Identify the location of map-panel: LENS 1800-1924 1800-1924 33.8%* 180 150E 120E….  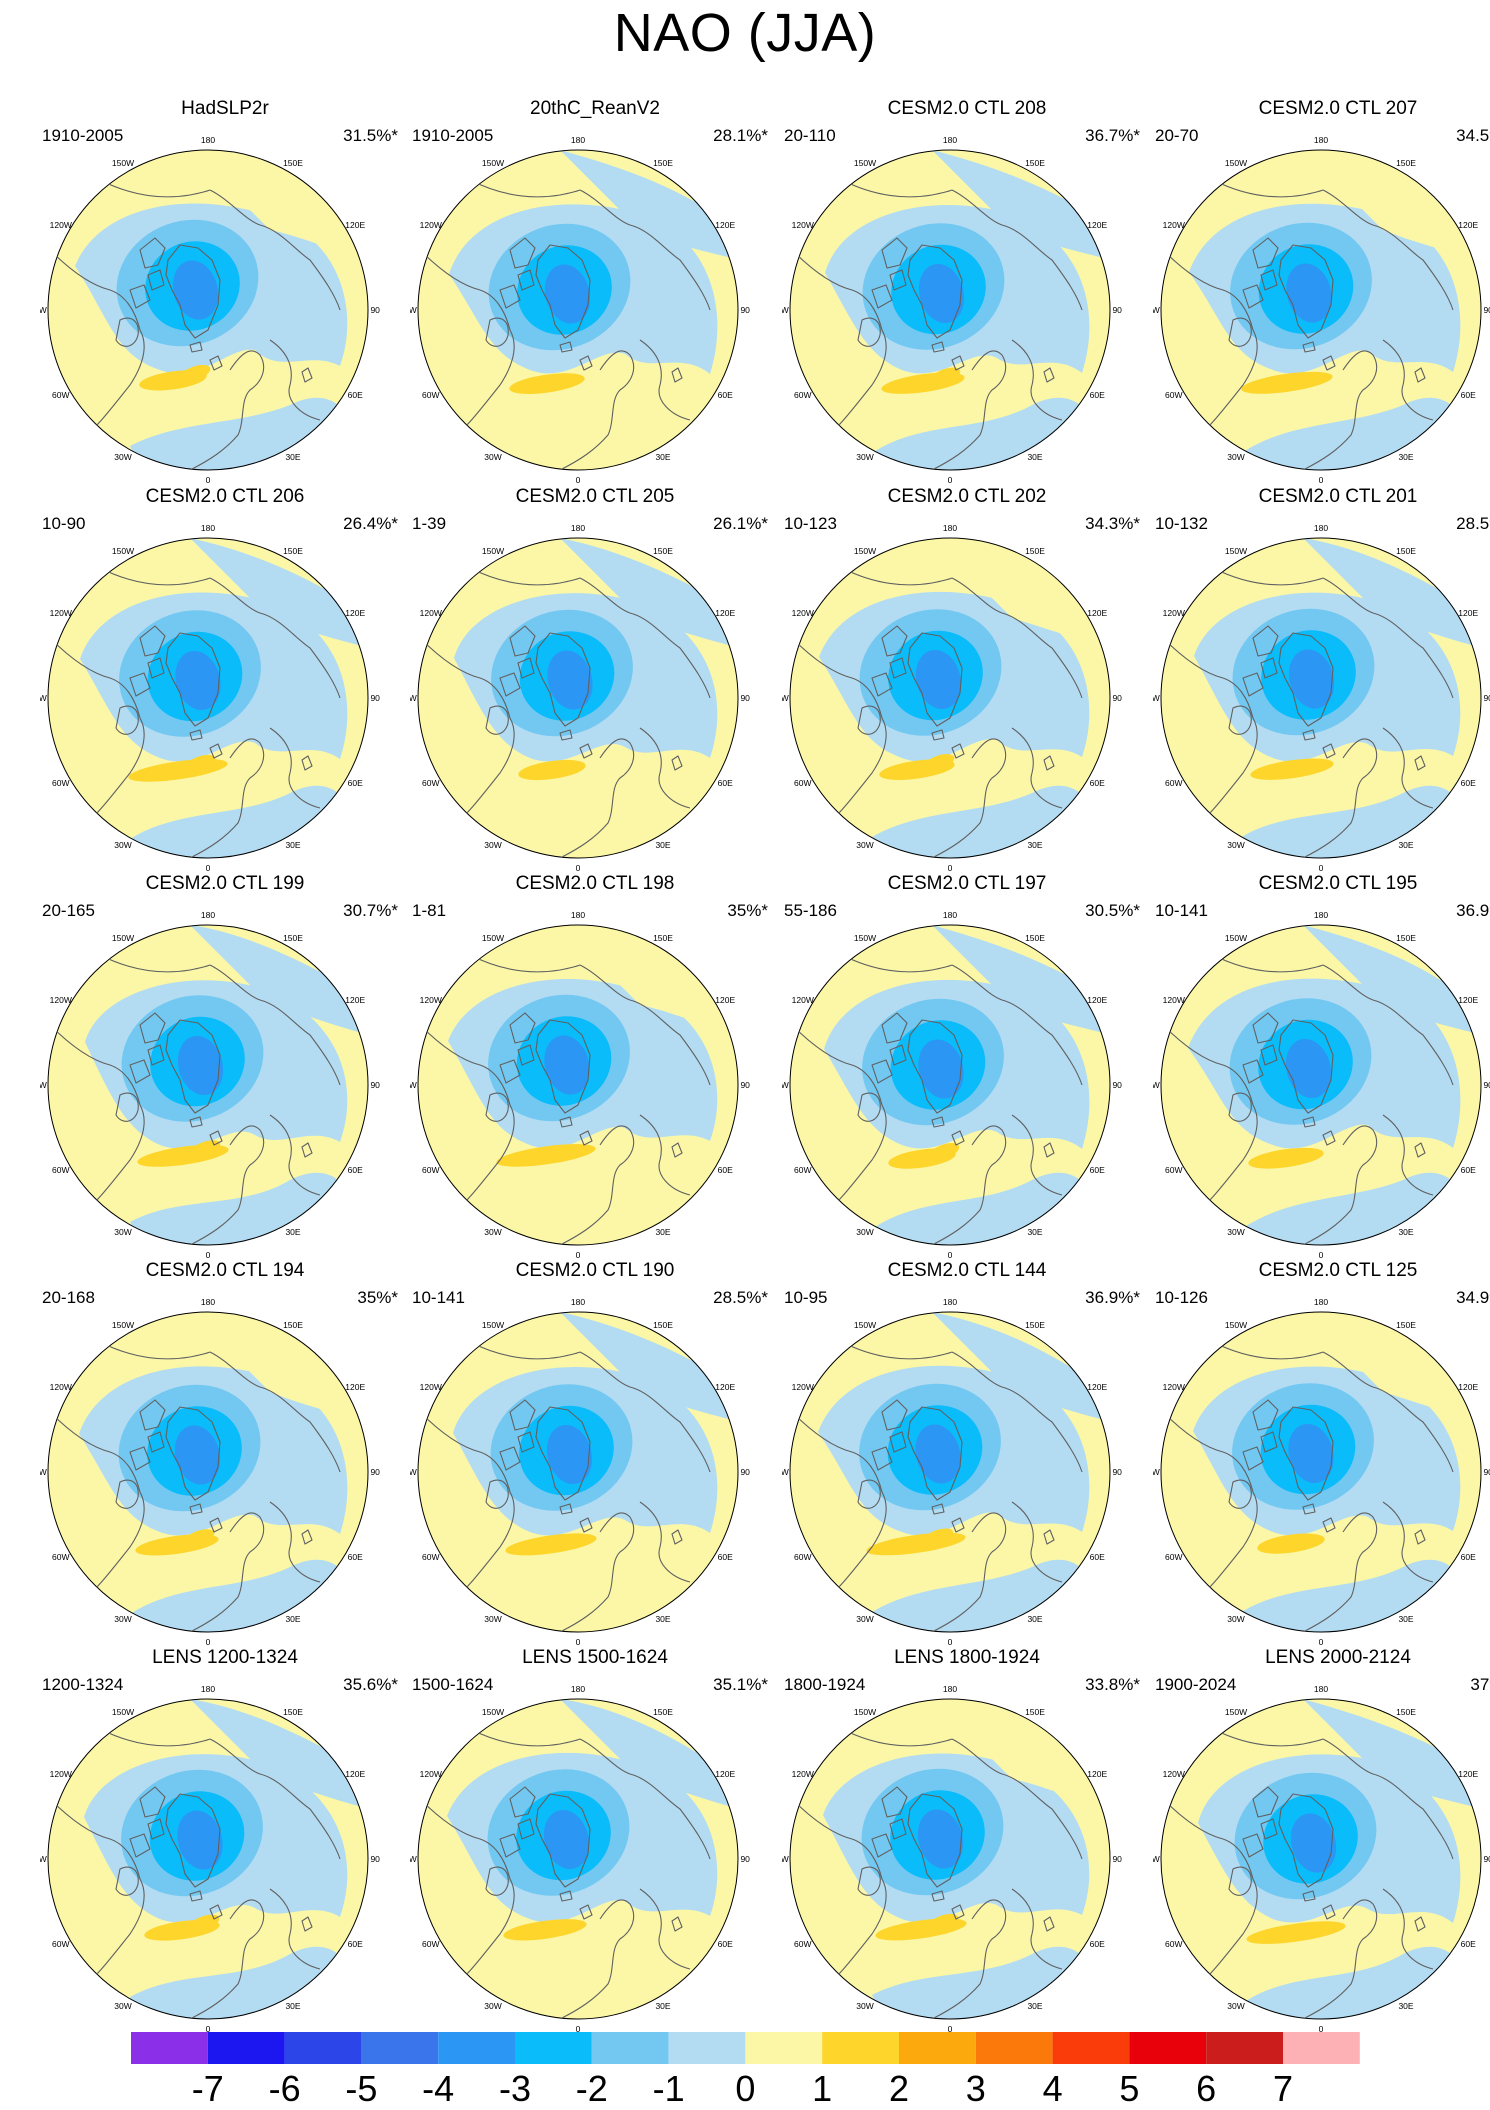
(967, 1840).